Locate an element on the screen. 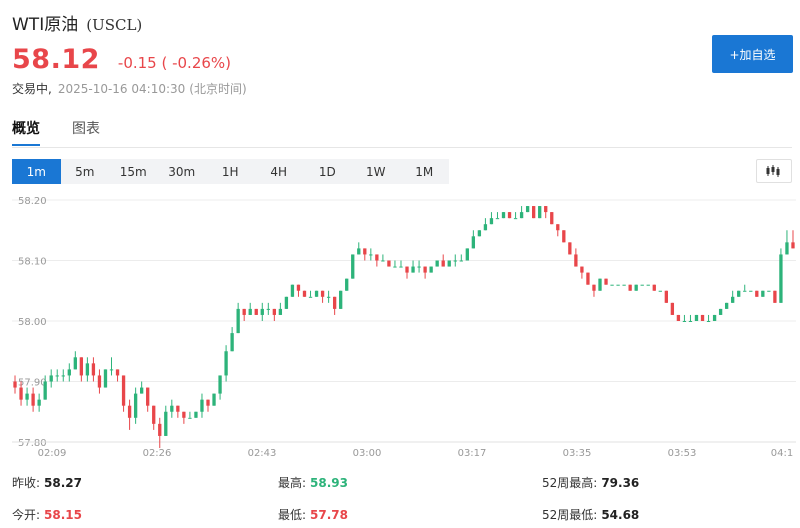 The width and height of the screenshot is (800, 528). x-tick-label: 03:35 is located at coordinates (577, 453).